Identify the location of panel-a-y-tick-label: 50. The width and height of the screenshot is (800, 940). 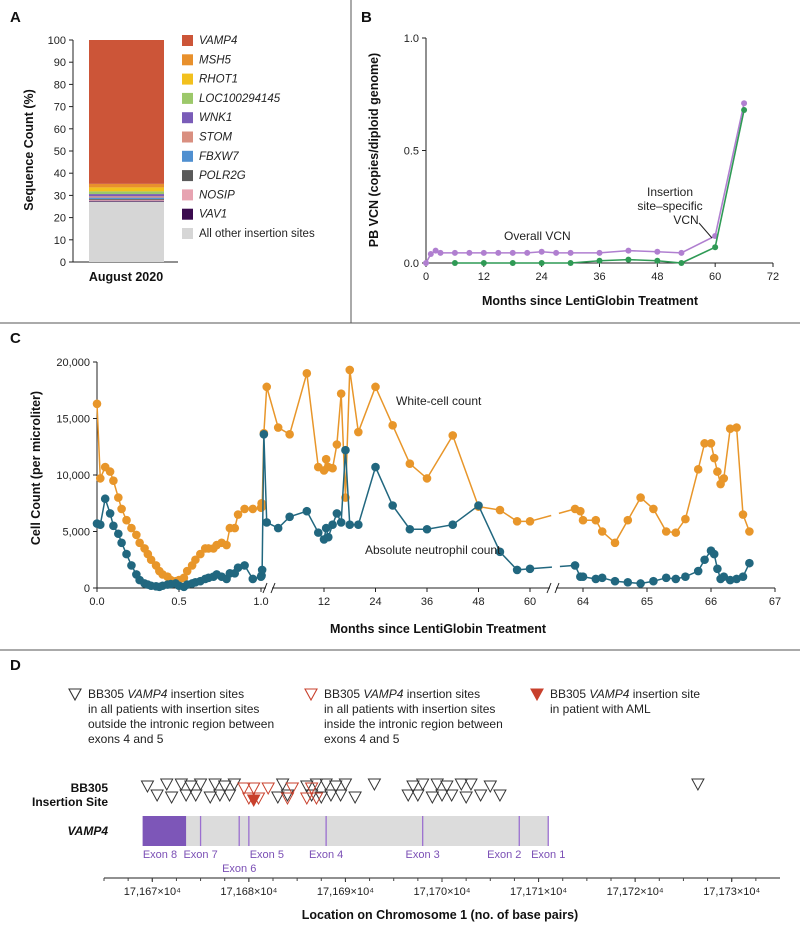
(60, 152).